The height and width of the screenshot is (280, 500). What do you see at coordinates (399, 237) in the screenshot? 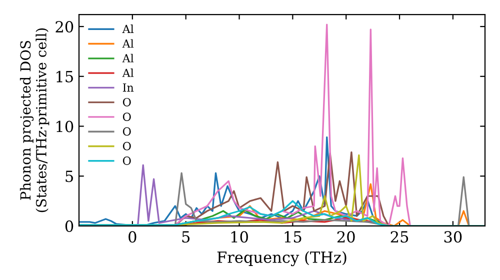
I see `x-tick-label: 25` at bounding box center [399, 237].